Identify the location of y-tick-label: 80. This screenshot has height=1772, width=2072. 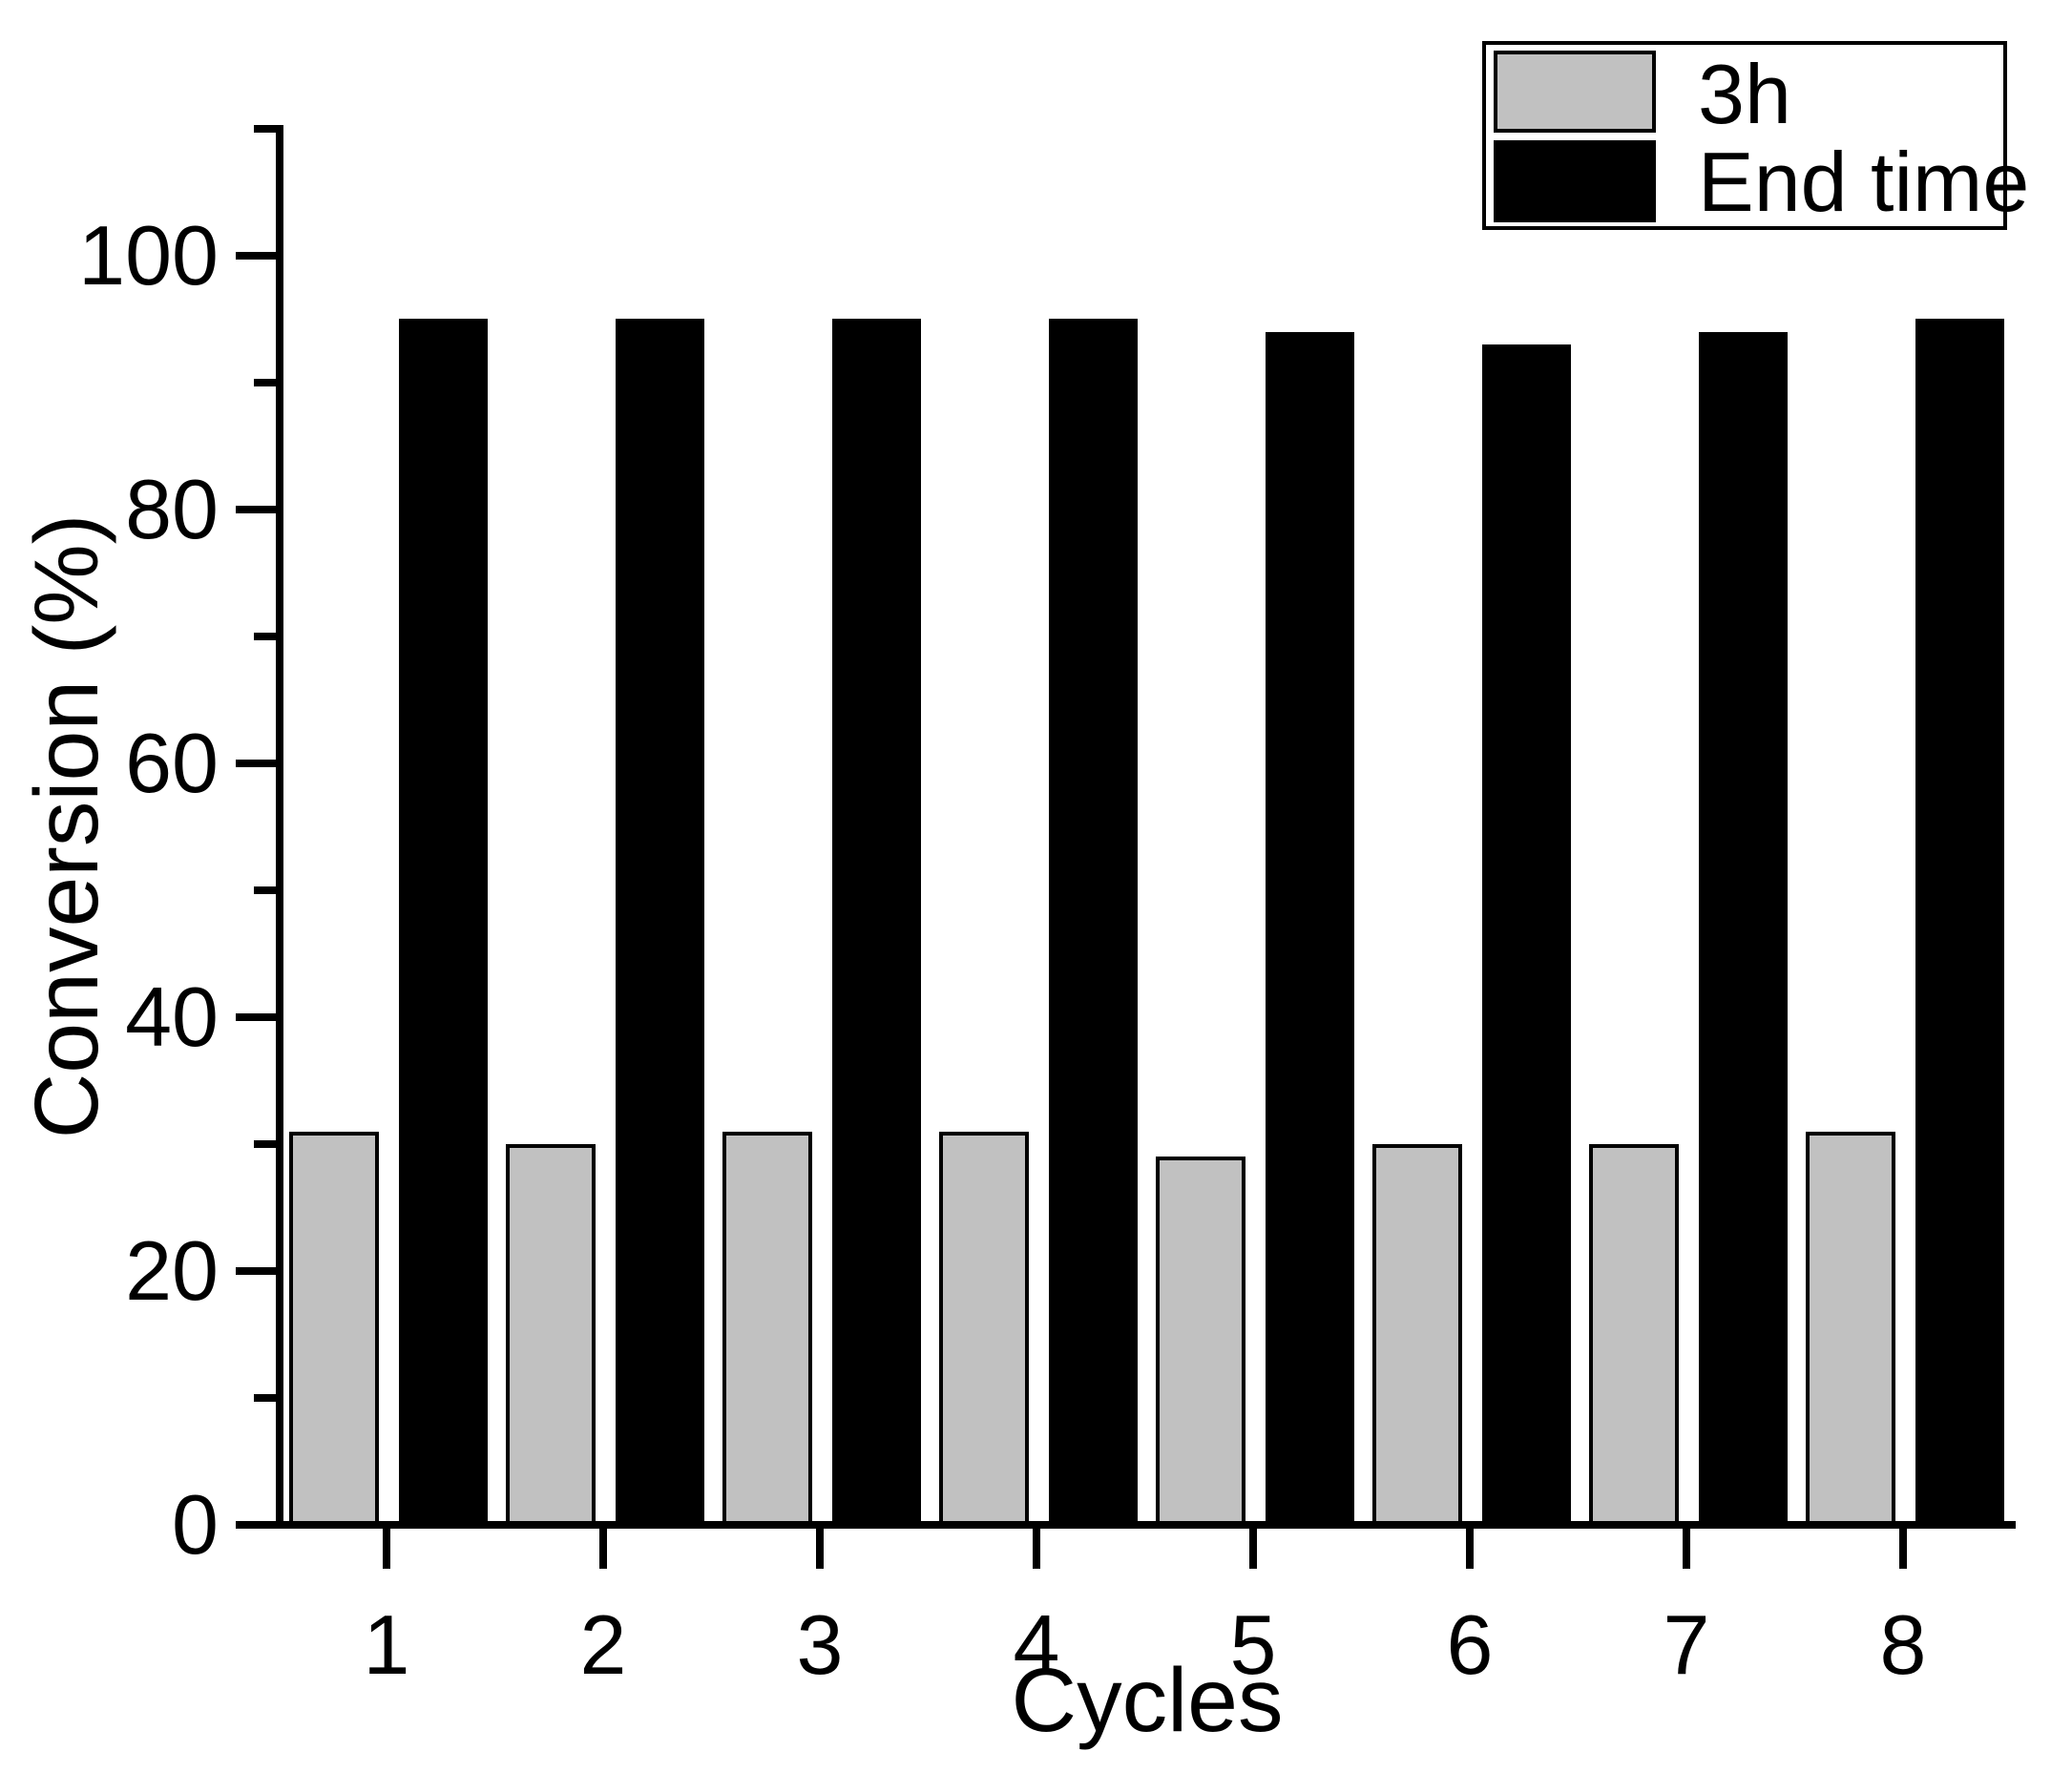
(172, 509).